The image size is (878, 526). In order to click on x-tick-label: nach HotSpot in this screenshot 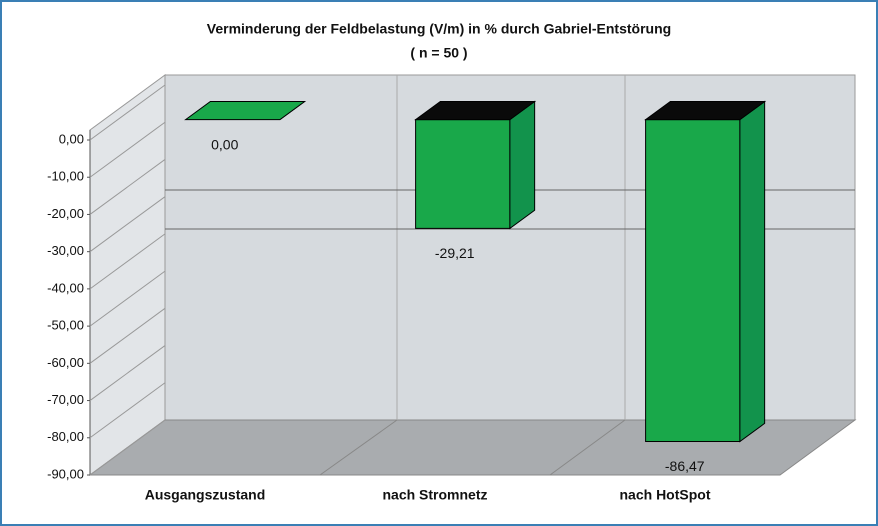, I will do `click(665, 495)`.